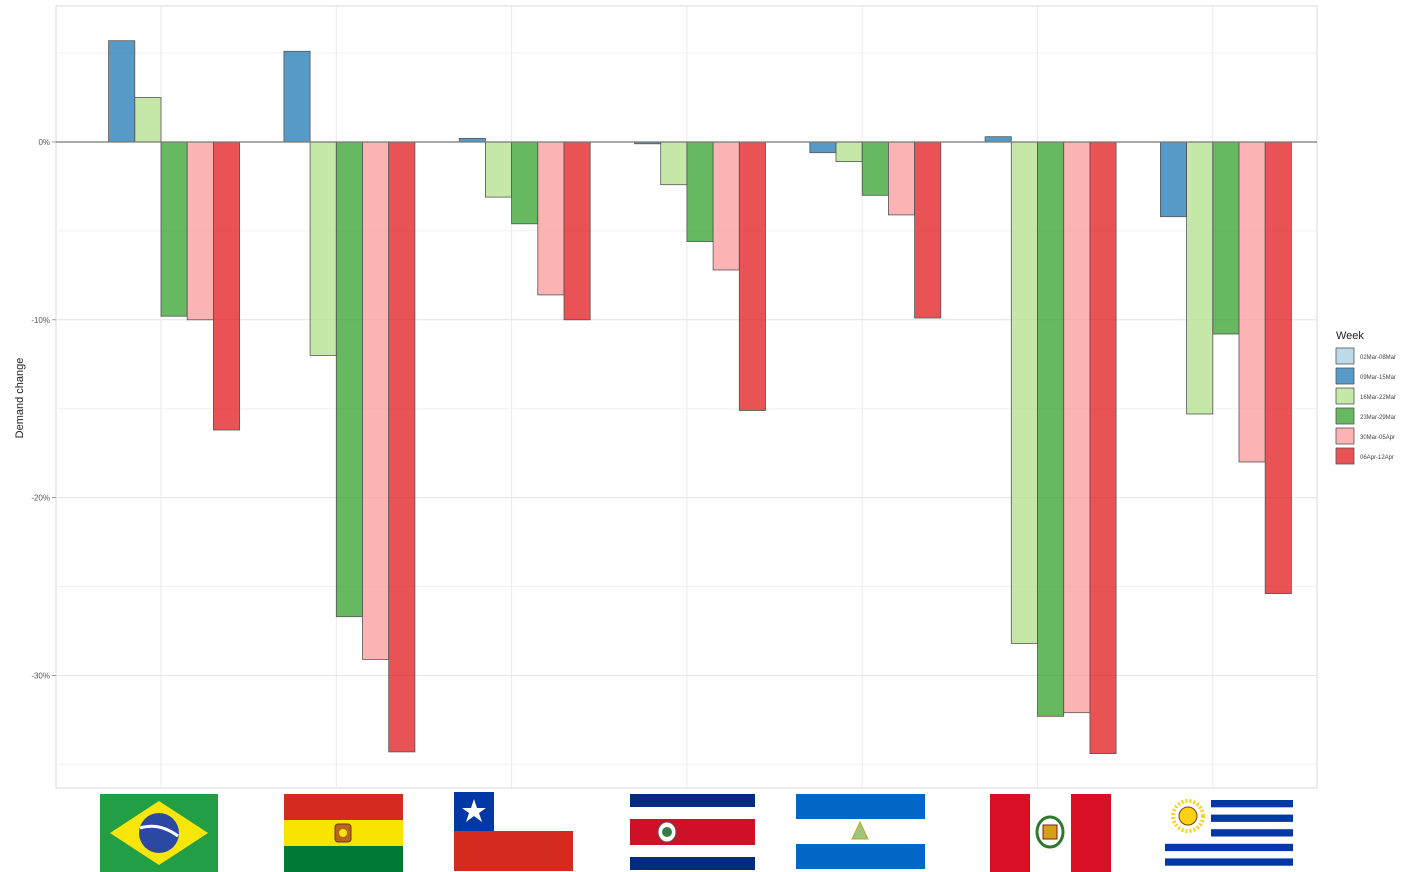 The image size is (1409, 872). Describe the element at coordinates (159, 833) in the screenshot. I see `brazil-flag-icon` at that location.